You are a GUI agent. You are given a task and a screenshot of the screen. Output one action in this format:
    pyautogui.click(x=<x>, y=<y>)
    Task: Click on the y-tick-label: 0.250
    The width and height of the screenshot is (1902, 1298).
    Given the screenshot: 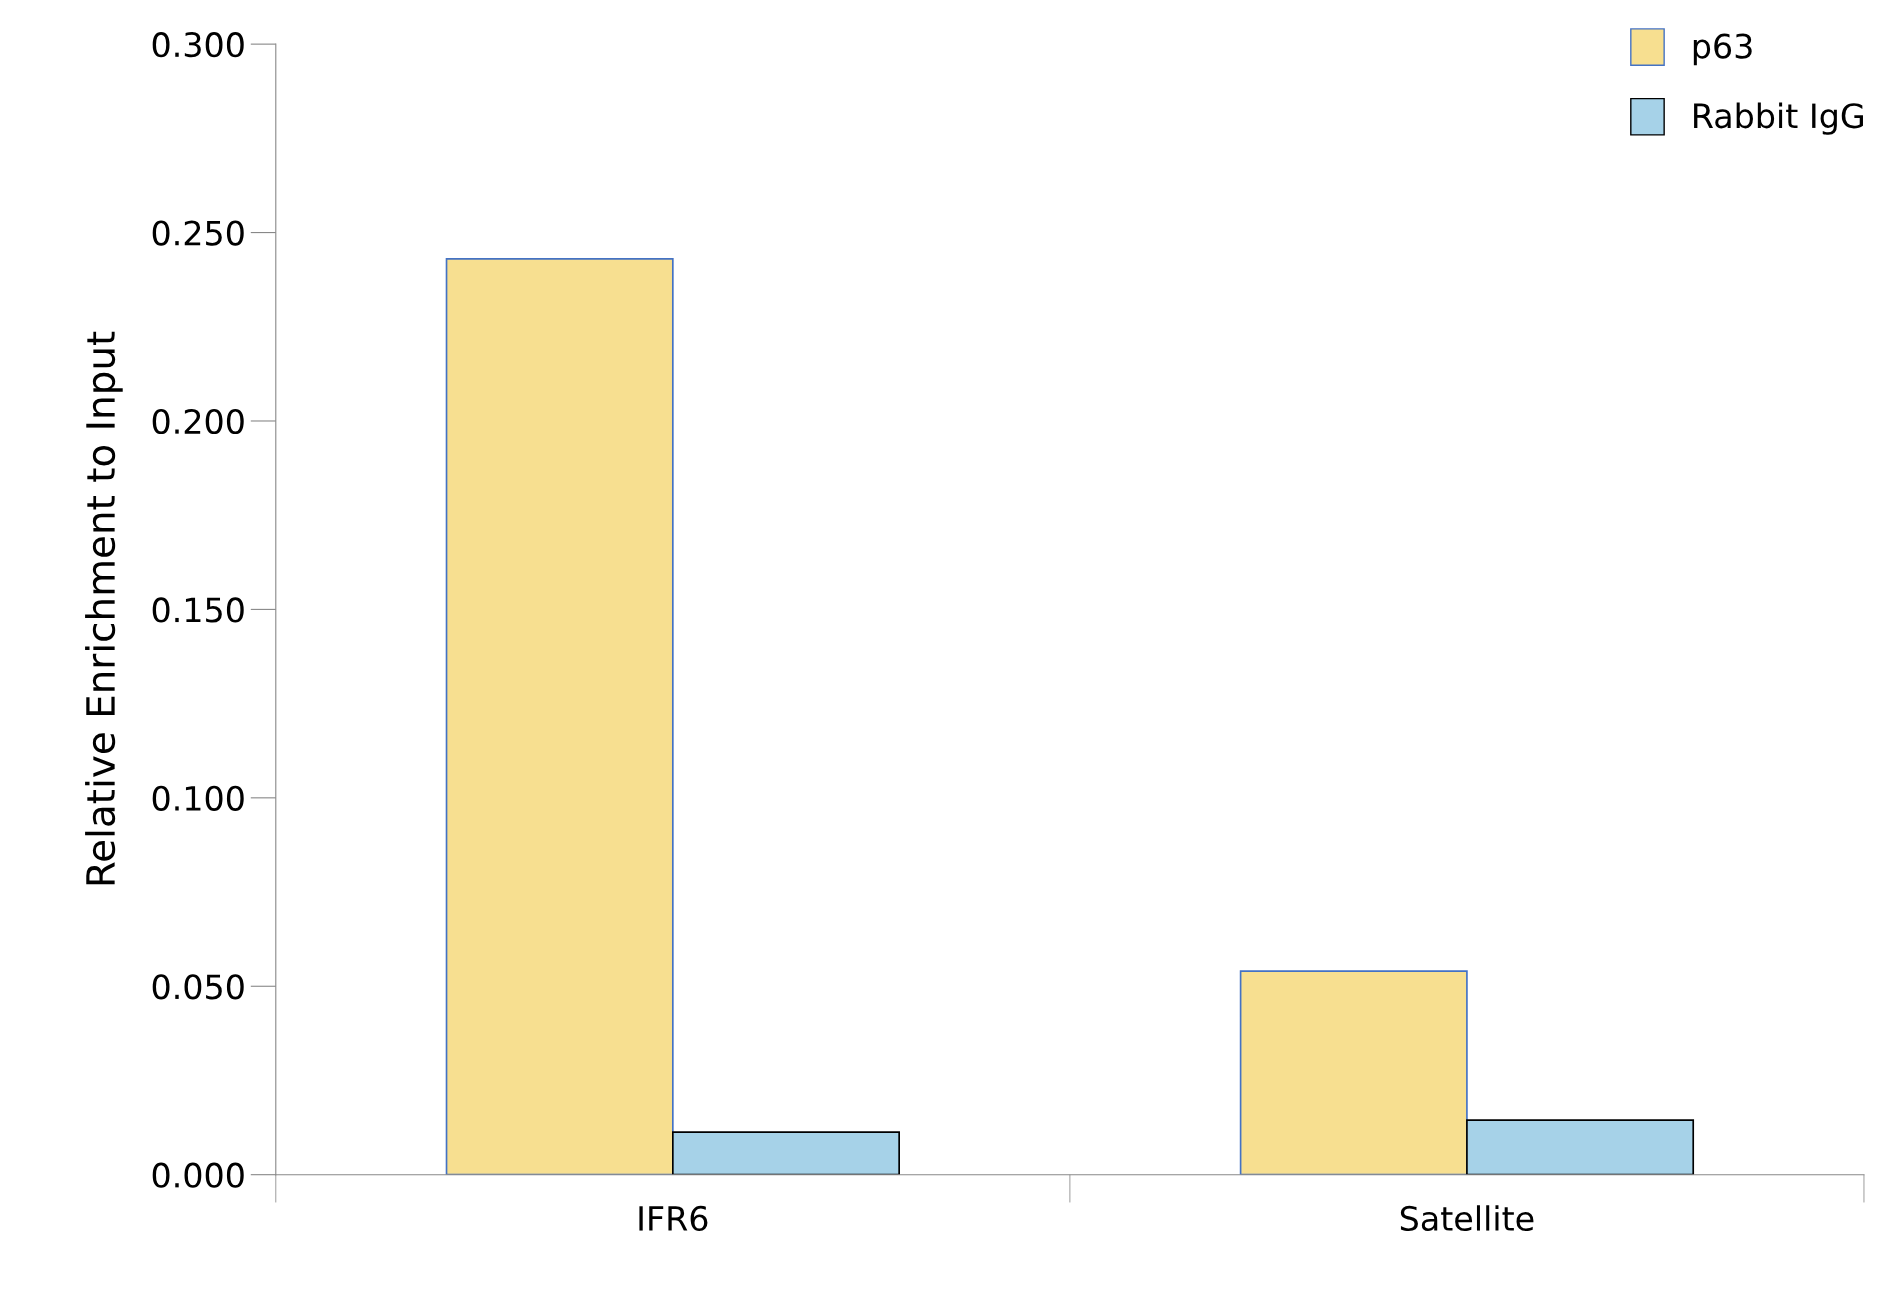 What is the action you would take?
    pyautogui.click(x=198, y=233)
    